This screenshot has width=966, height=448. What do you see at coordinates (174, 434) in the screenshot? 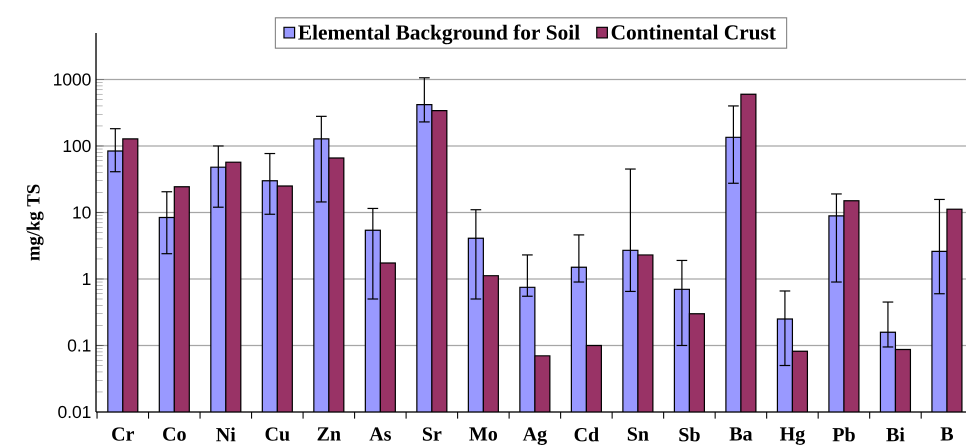
I see `x-tick-label: Co` at bounding box center [174, 434].